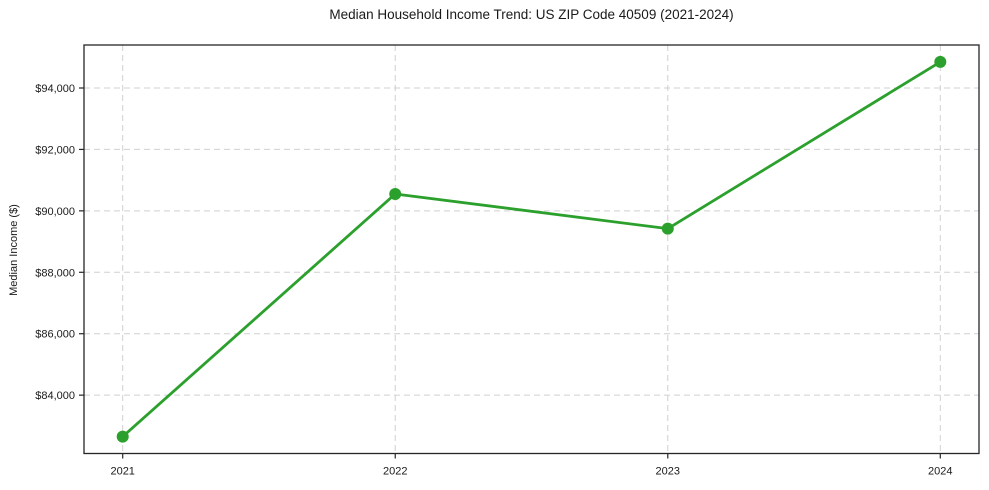  I want to click on y-tick-label: $88,000, so click(55, 273).